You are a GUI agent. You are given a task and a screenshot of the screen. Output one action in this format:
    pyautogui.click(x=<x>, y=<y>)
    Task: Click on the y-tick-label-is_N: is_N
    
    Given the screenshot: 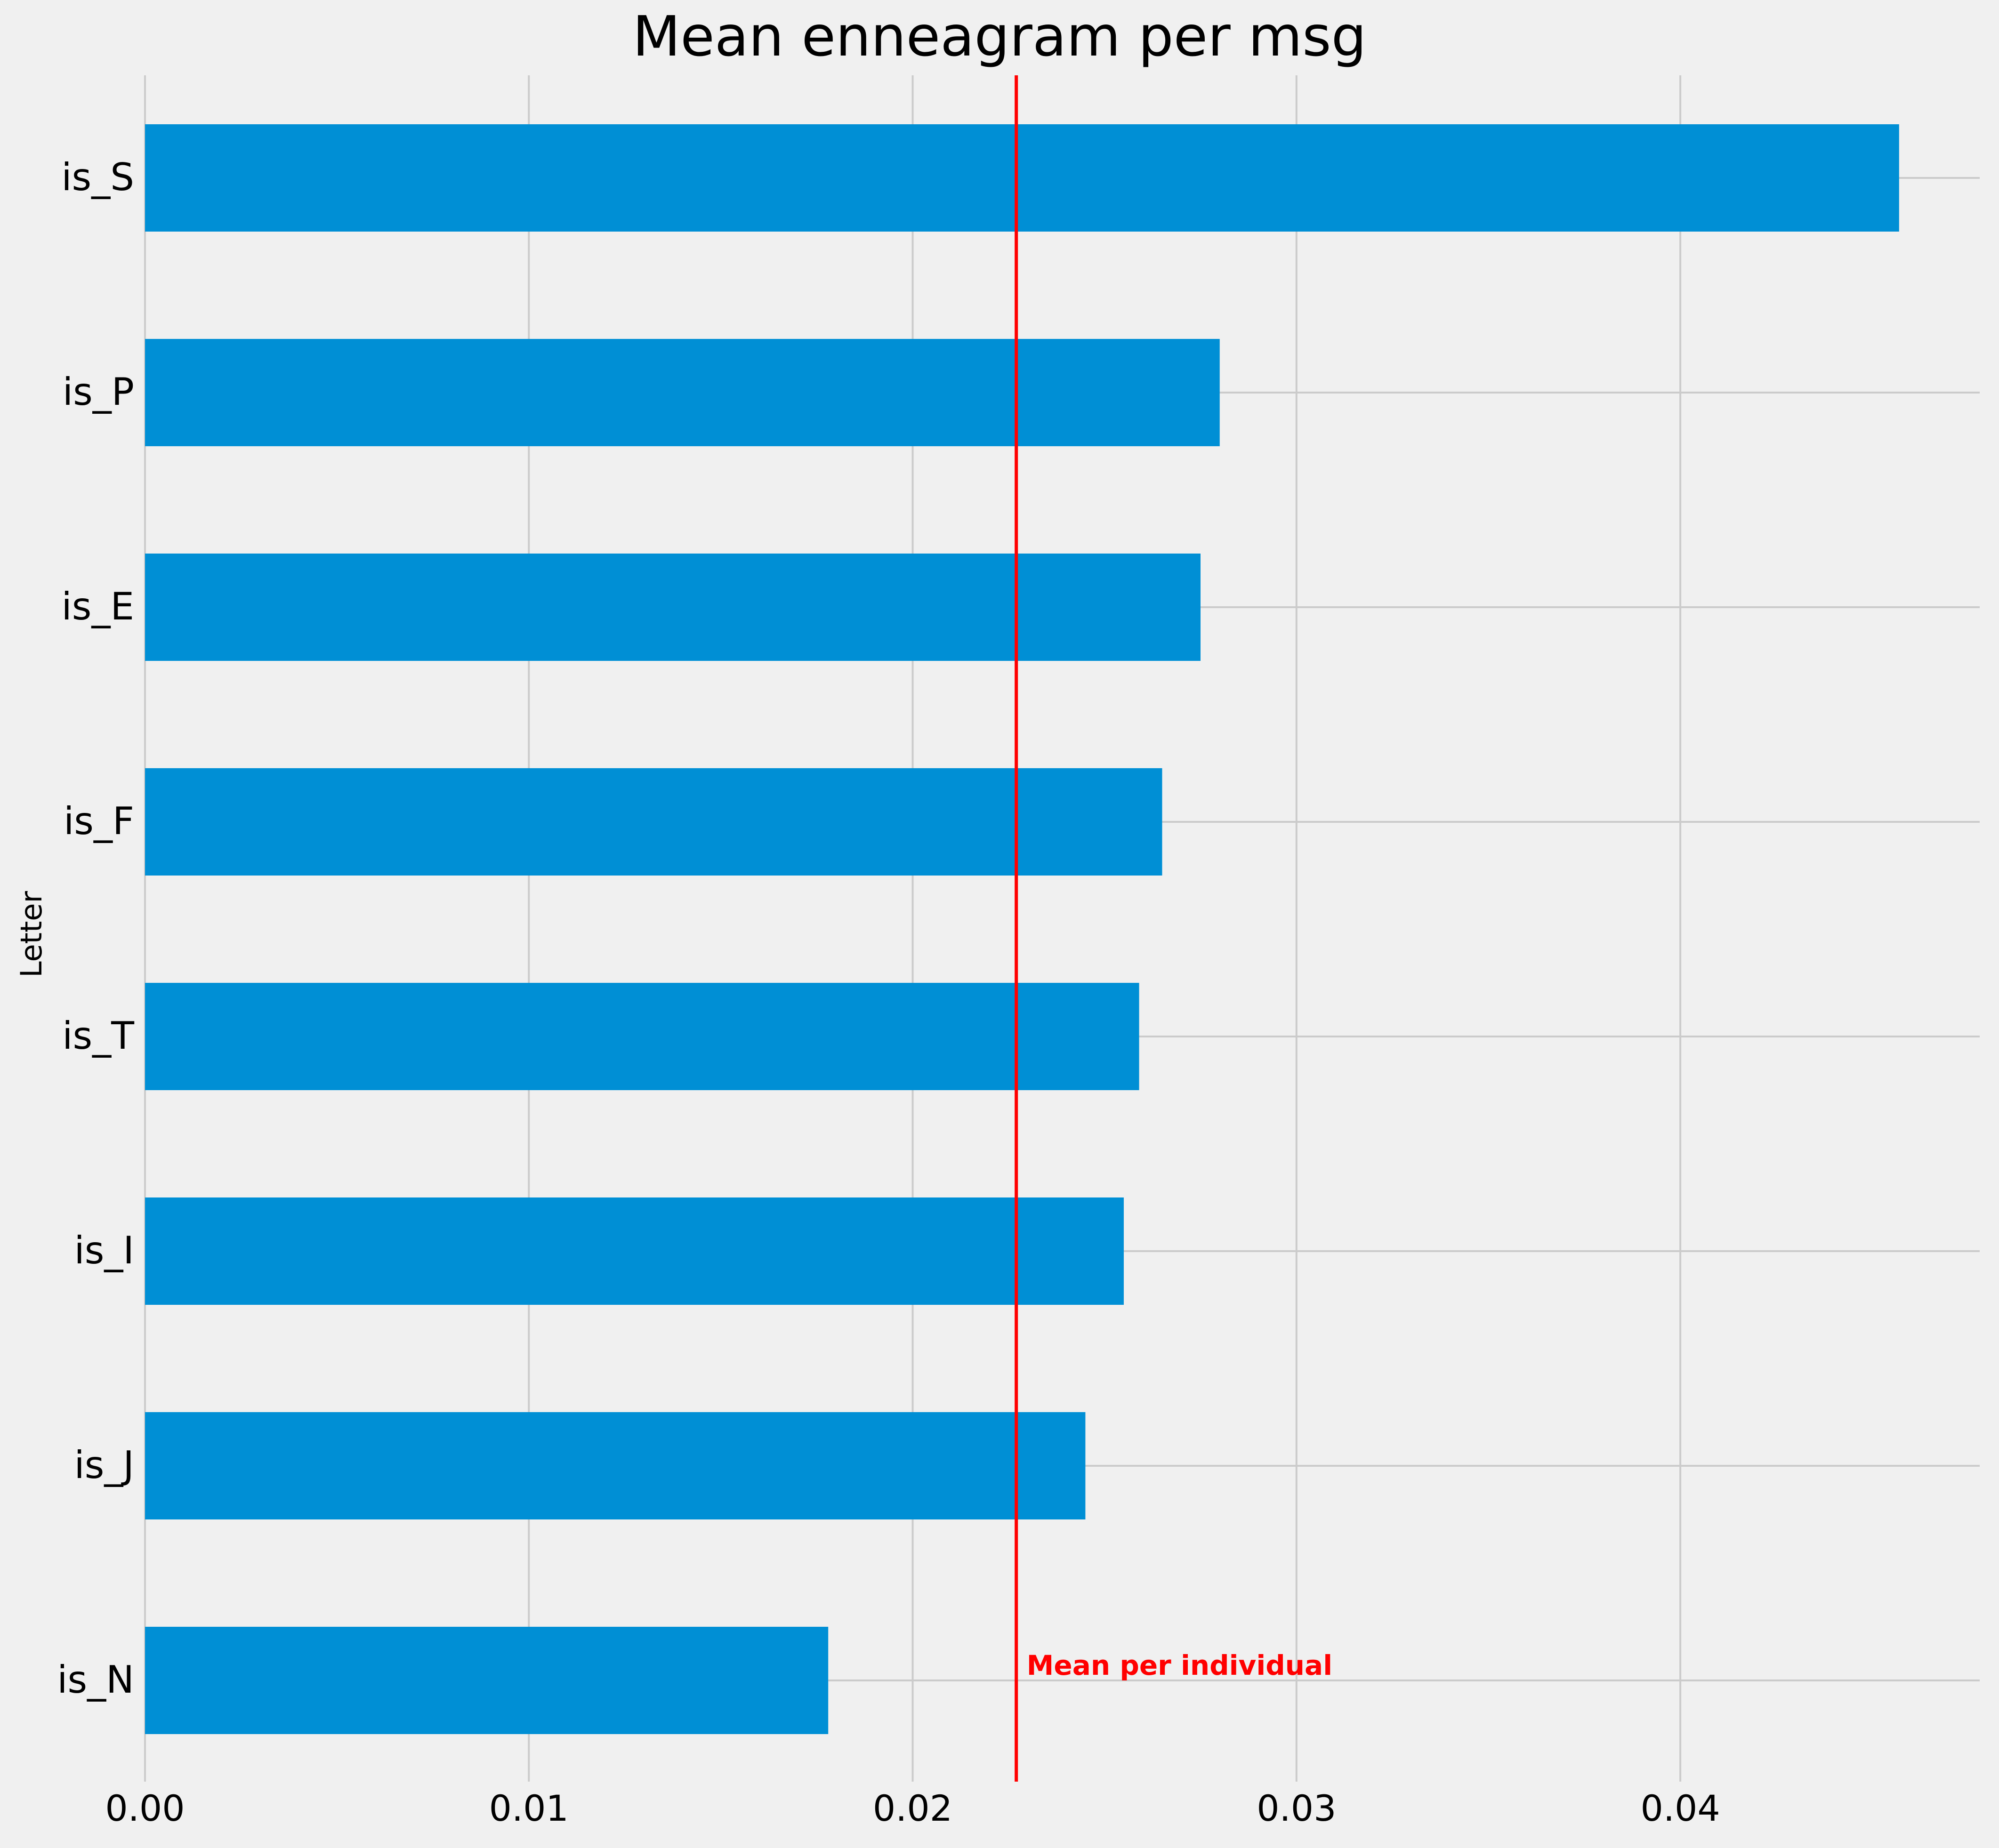 What is the action you would take?
    pyautogui.click(x=95, y=1680)
    